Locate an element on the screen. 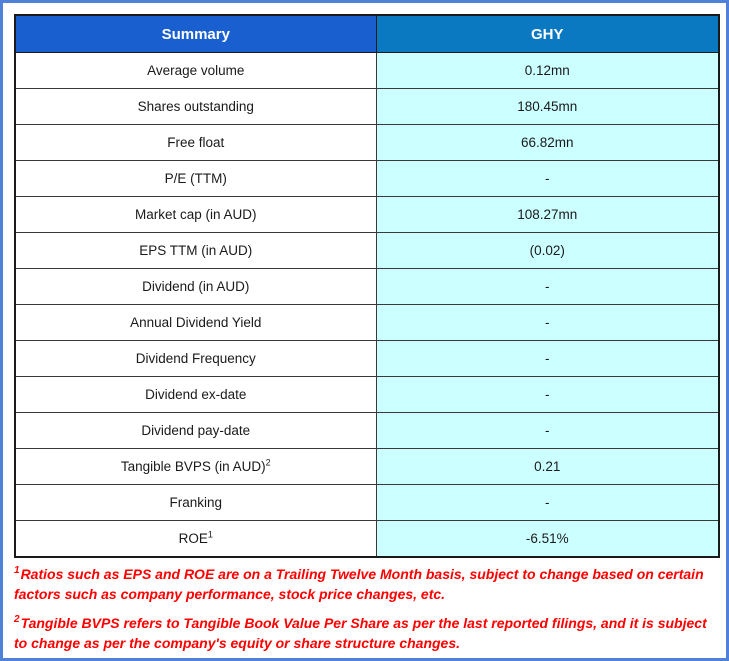 The height and width of the screenshot is (661, 729). table-row: Average volume 0.12mn is located at coordinates (367, 70).